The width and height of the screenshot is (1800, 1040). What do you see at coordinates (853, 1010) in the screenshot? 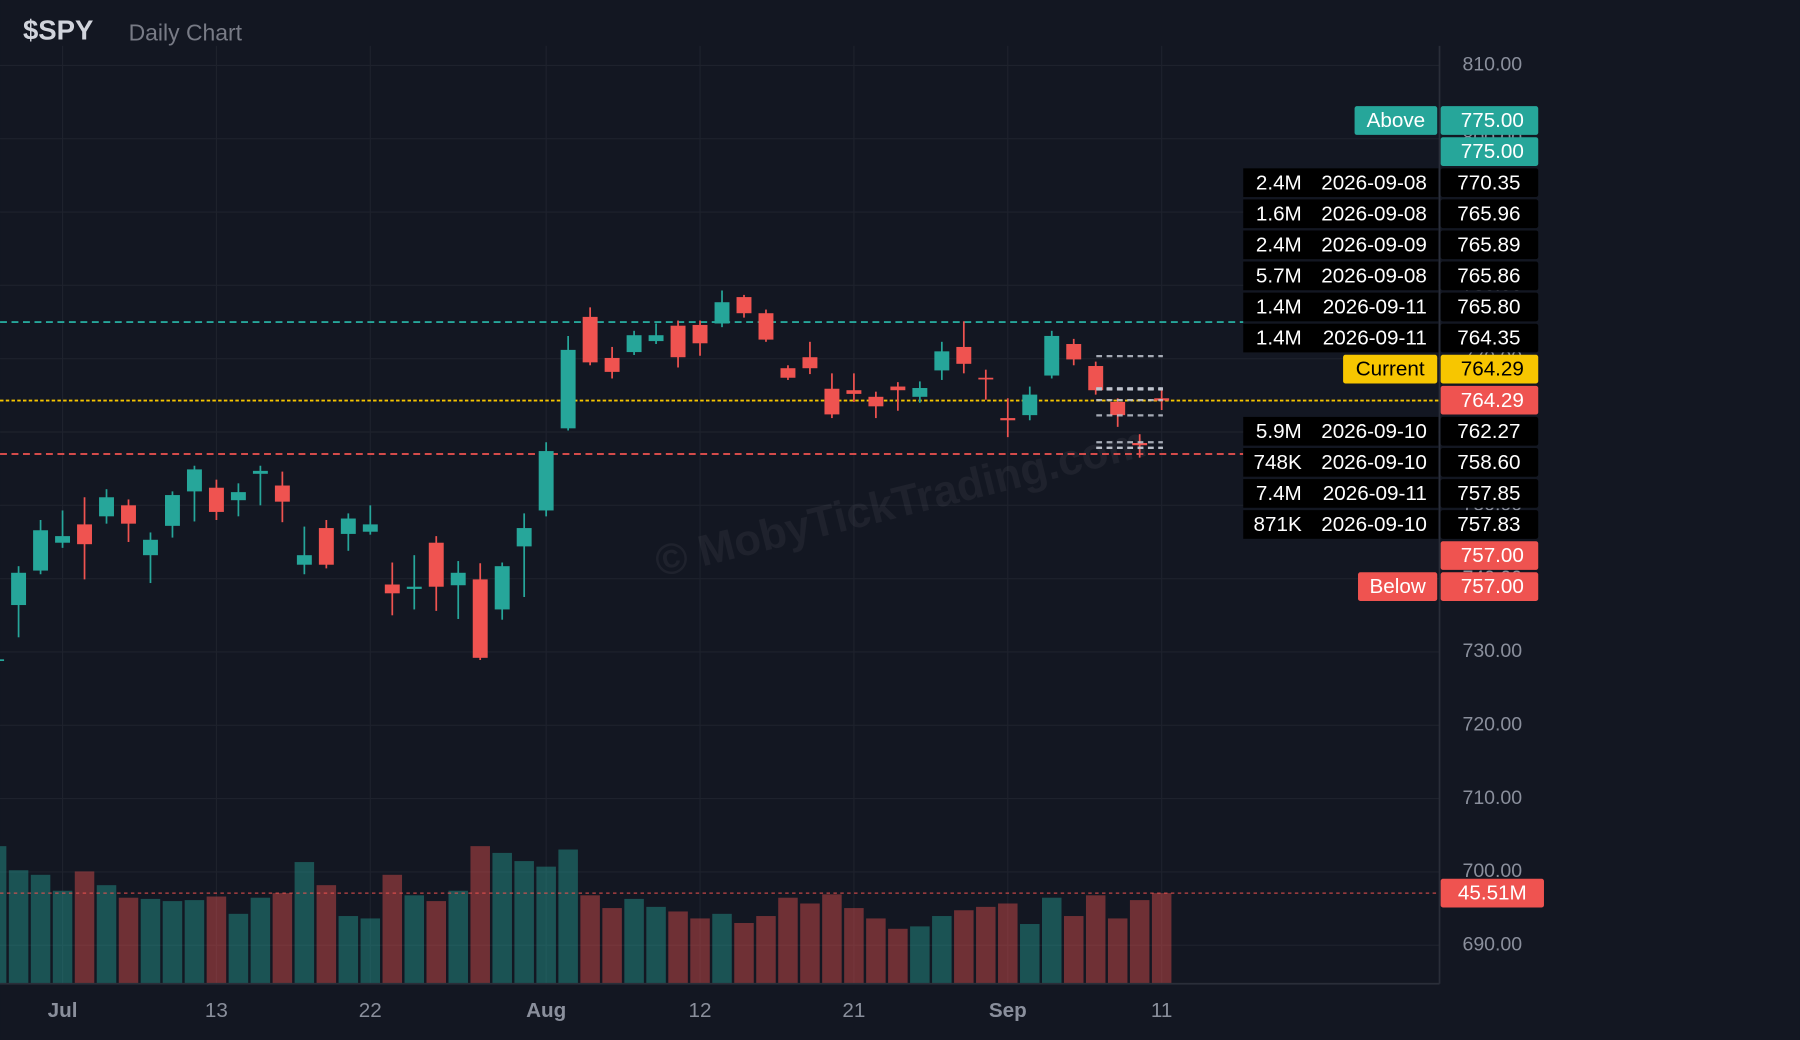
I see `x-tick-label: 21` at bounding box center [853, 1010].